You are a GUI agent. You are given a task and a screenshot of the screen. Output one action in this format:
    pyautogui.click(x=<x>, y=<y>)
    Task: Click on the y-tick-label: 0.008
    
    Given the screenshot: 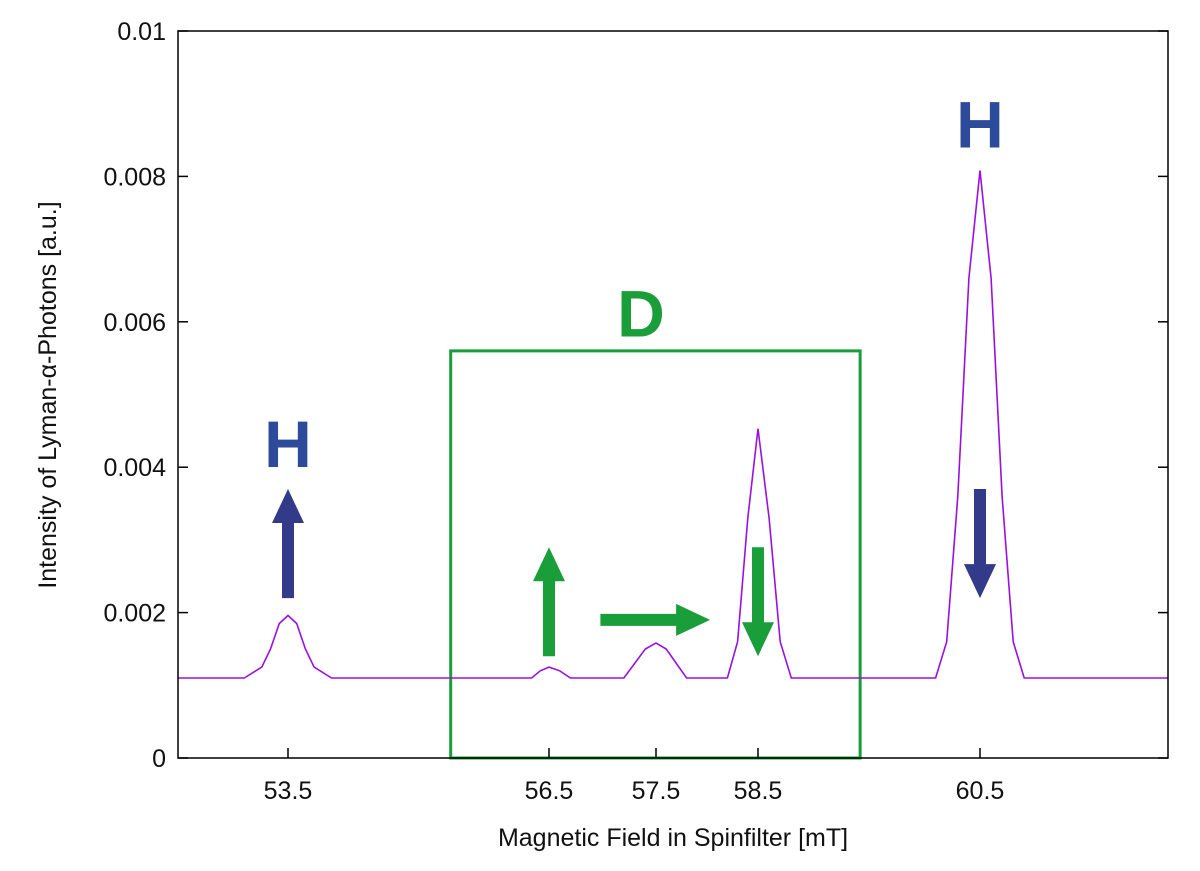 What is the action you would take?
    pyautogui.click(x=134, y=177)
    